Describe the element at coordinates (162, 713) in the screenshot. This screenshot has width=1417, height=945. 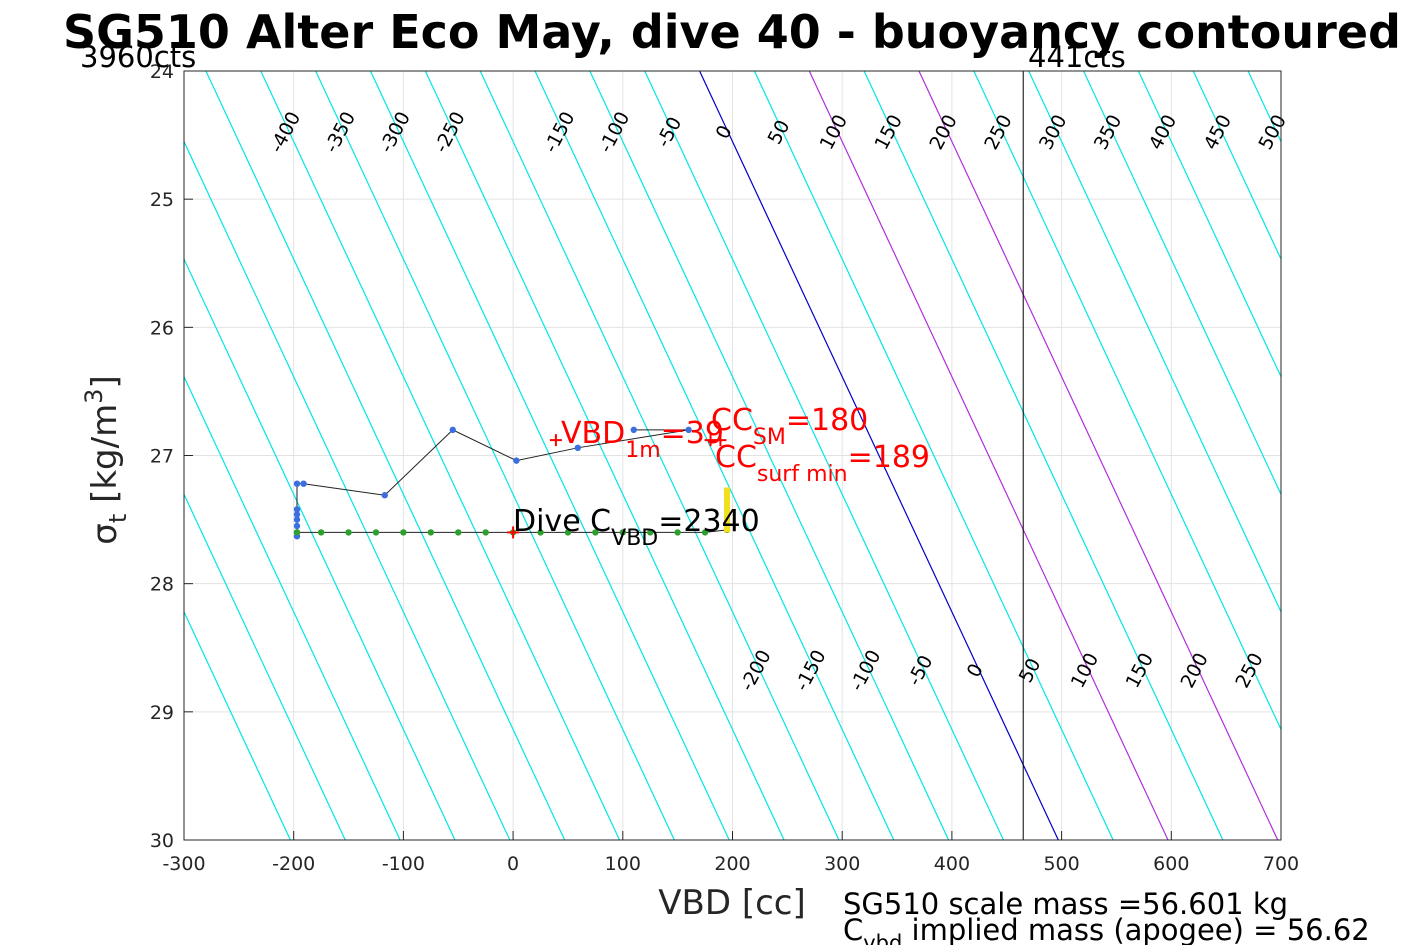
I see `y-tick-label: 29` at that location.